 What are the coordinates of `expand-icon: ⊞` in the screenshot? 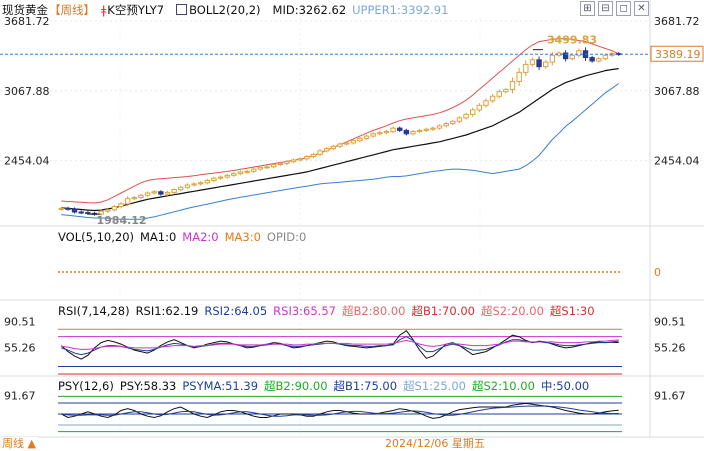 It's located at (587, 8).